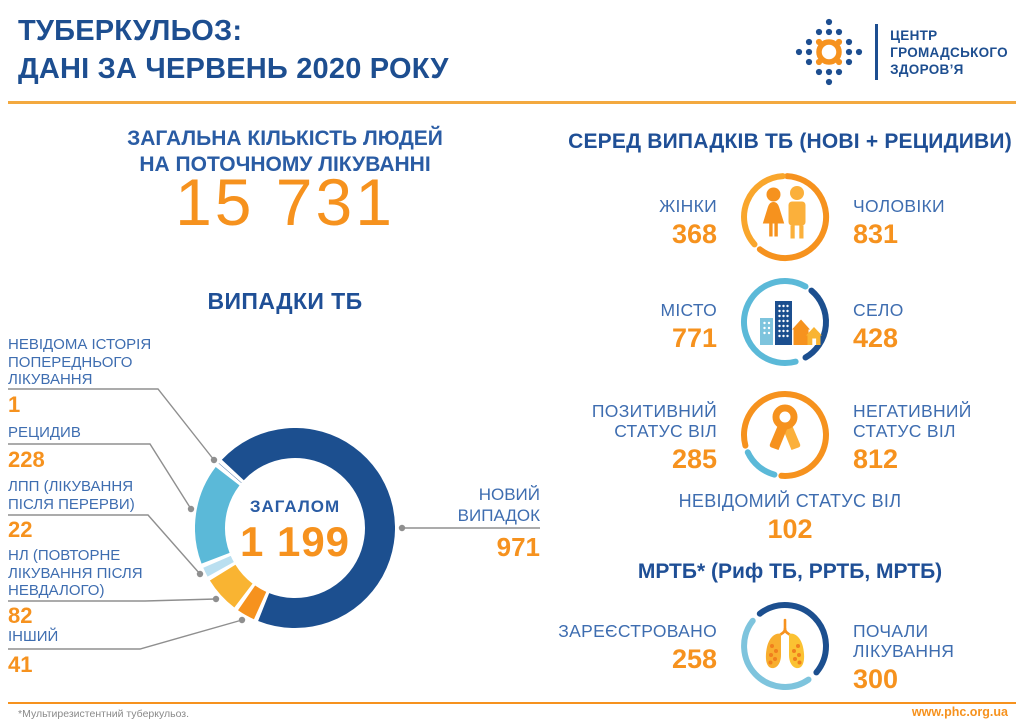  What do you see at coordinates (130, 31) in the screenshot?
I see `page-title-line1: ТУБЕРКУЛЬОЗ:` at bounding box center [130, 31].